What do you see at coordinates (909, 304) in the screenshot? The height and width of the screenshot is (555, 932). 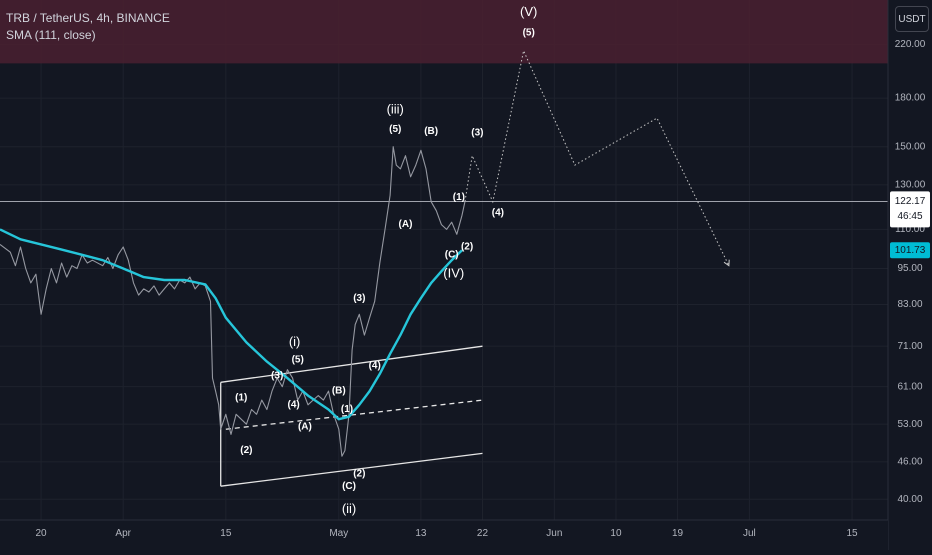 I see `y-tick-label: 83.00` at bounding box center [909, 304].